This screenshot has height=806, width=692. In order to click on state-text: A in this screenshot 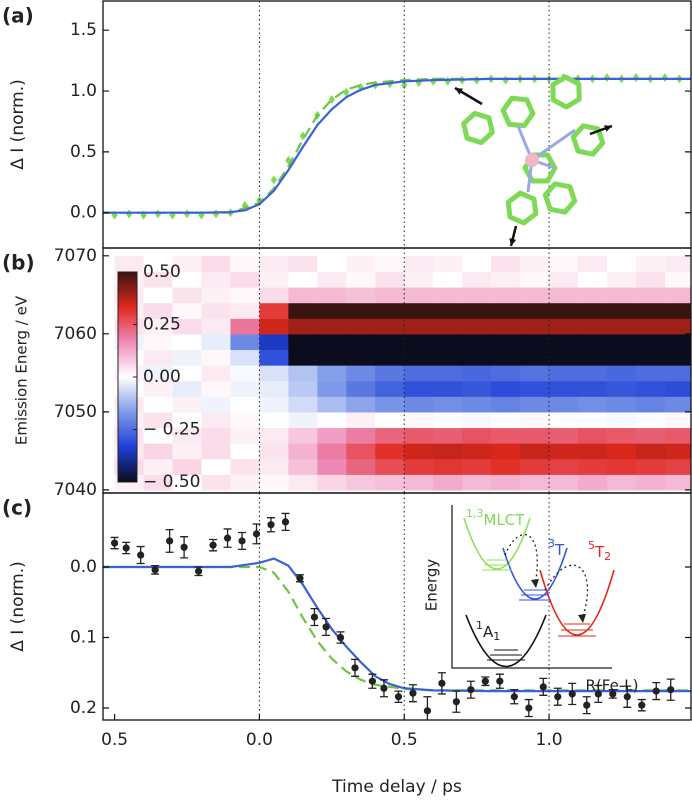, I will do `click(488, 632)`.